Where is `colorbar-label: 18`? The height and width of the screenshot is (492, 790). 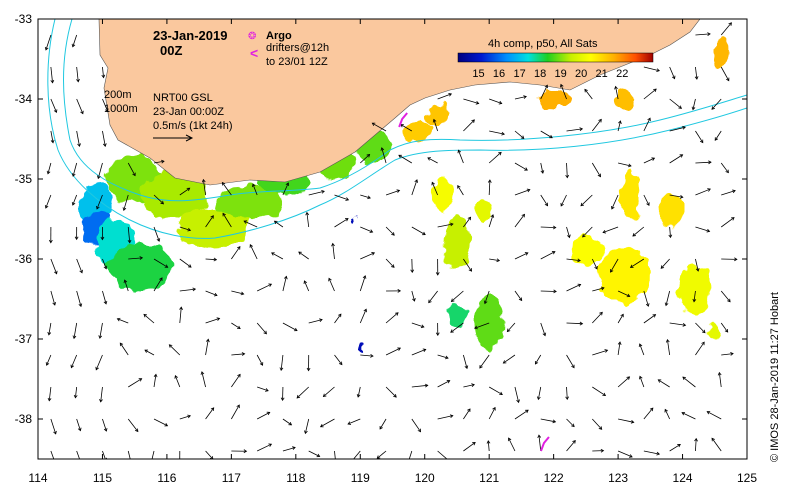 colorbar-label: 18 is located at coordinates (540, 74).